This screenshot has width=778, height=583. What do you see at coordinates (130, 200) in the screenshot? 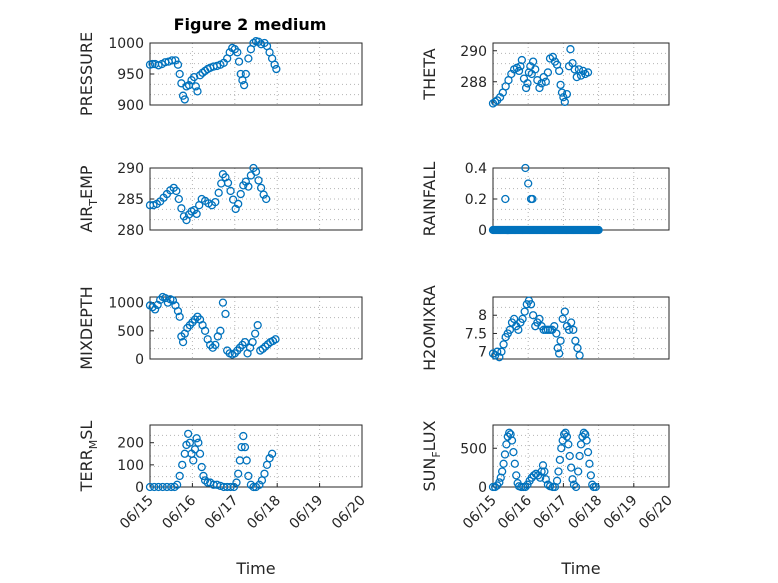
I see `y-tick-label: 285` at bounding box center [130, 200].